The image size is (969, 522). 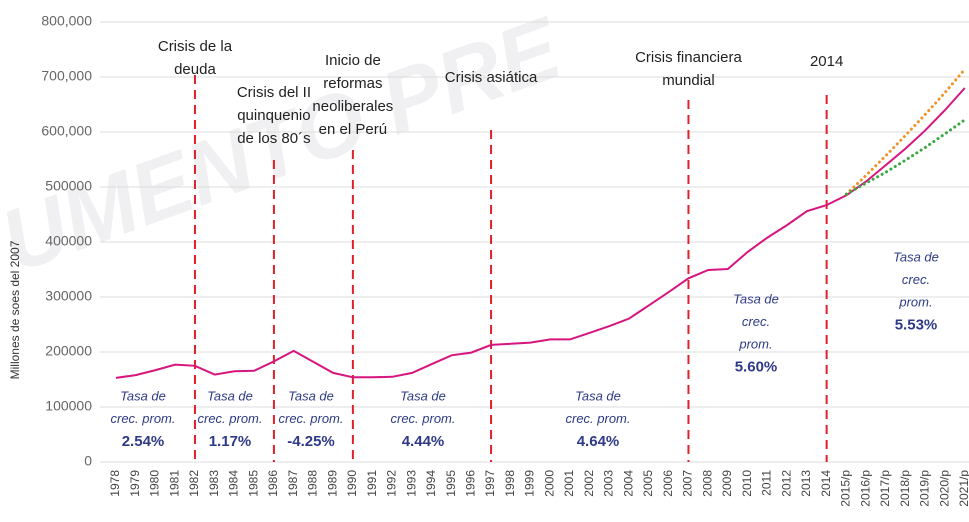 I want to click on x-tick-label: 1980, so click(x=155, y=483).